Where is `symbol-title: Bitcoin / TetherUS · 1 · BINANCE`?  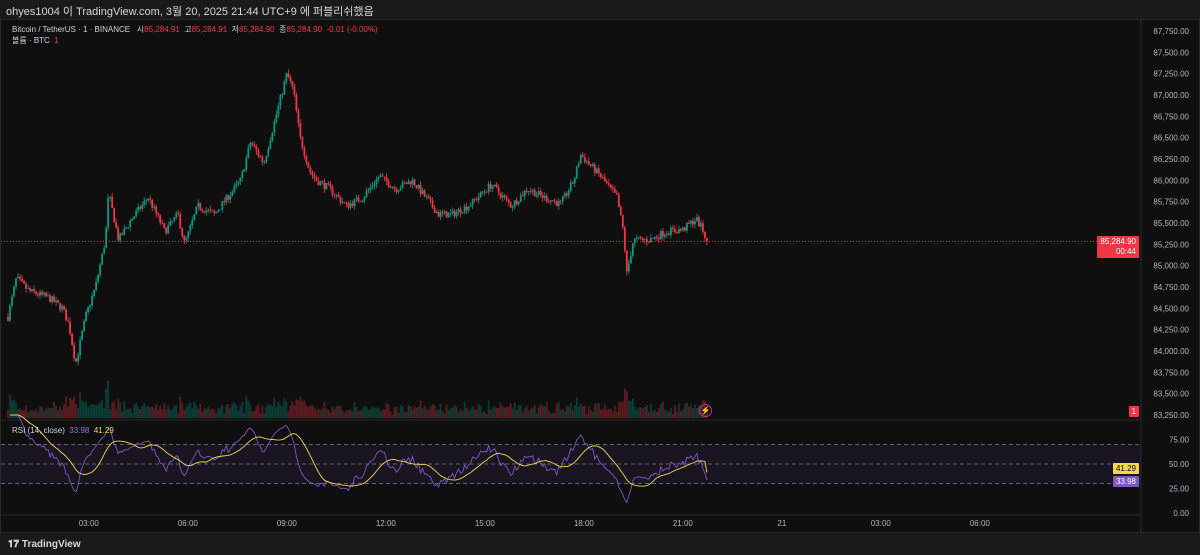
symbol-title: Bitcoin / TetherUS · 1 · BINANCE is located at coordinates (71, 29).